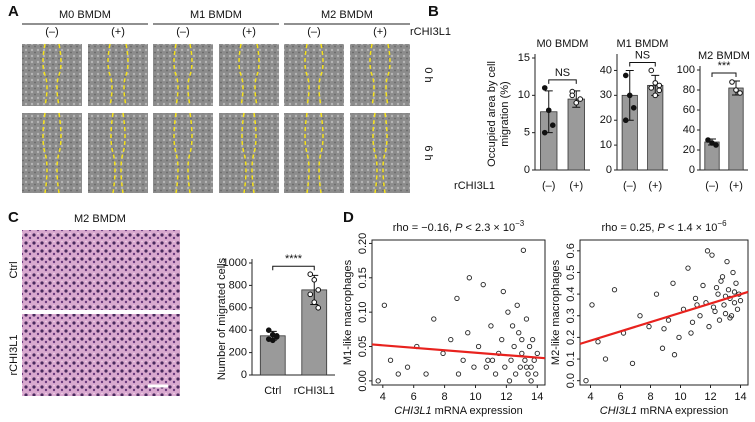 This screenshot has width=755, height=422. Describe the element at coordinates (722, 223) in the screenshot. I see `title-part: −6` at that location.